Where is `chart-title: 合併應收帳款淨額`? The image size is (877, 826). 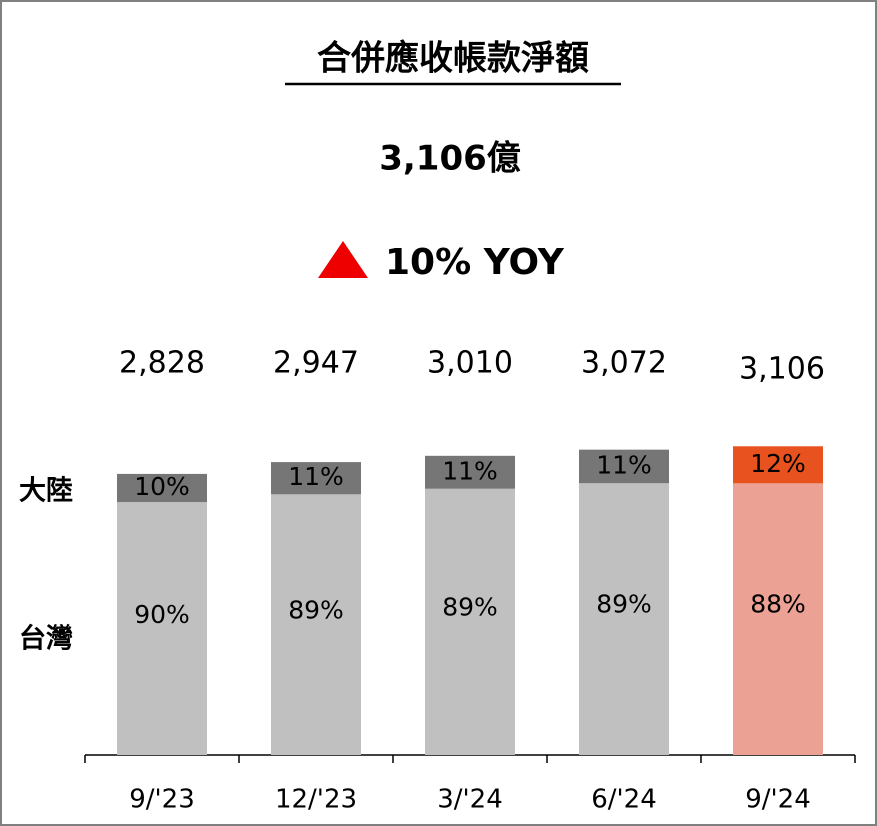
chart-title: 合併應收帳款淨額 is located at coordinates (453, 59).